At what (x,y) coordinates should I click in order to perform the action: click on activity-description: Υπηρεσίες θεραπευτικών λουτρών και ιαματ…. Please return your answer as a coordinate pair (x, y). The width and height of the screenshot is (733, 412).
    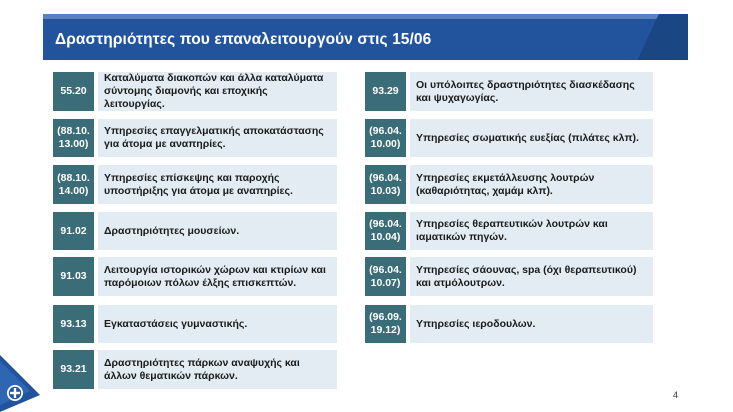
    Looking at the image, I should click on (531, 231).